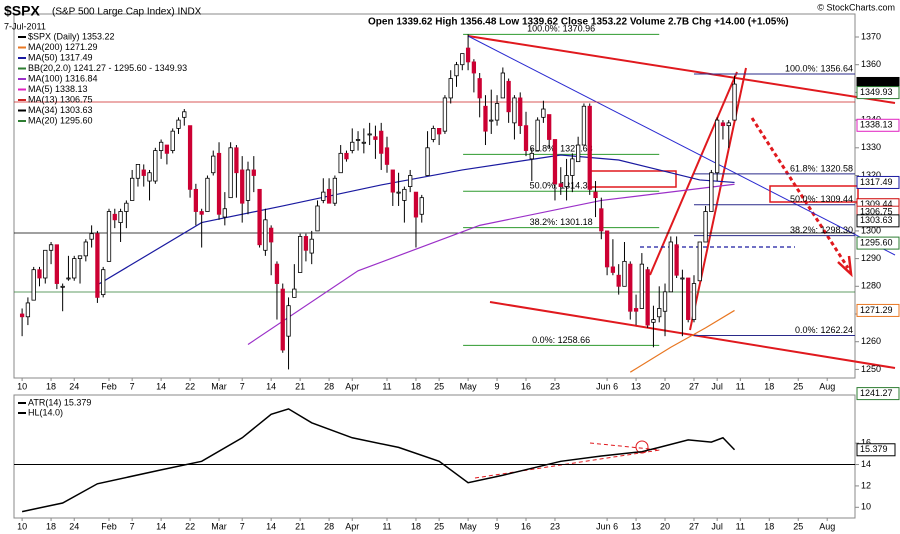 This screenshot has height=534, width=900. What do you see at coordinates (242, 386) in the screenshot?
I see `x-tick-label: 7` at bounding box center [242, 386].